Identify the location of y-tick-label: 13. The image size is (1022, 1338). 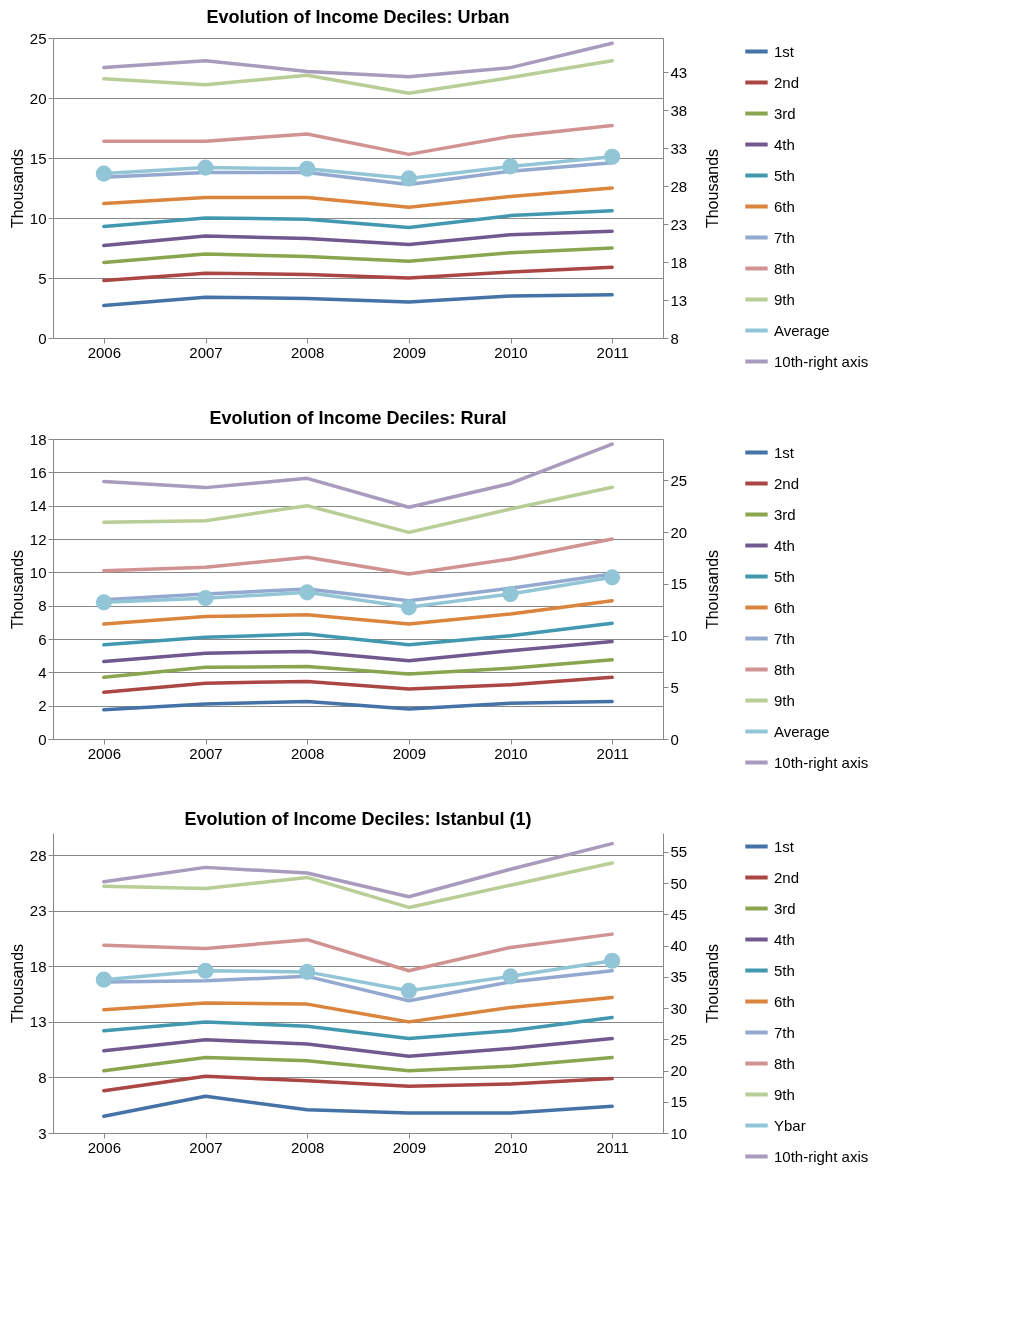
(38, 1022).